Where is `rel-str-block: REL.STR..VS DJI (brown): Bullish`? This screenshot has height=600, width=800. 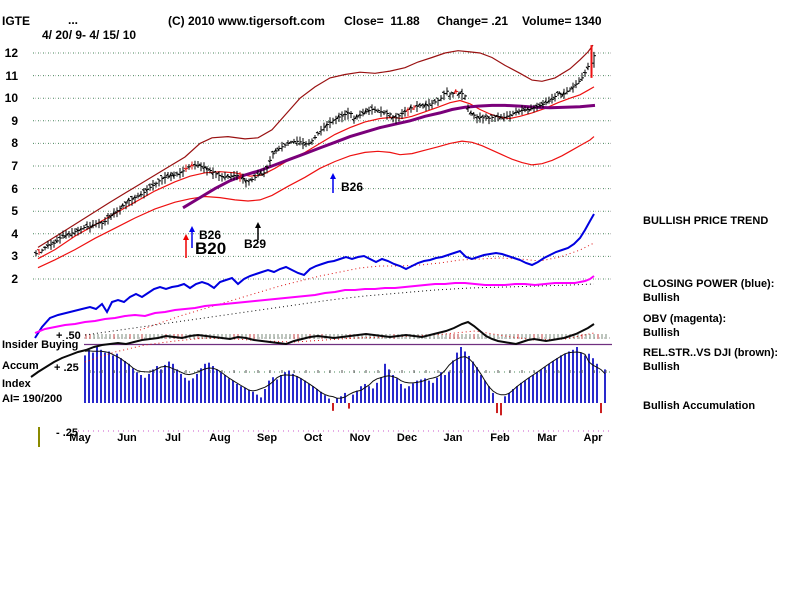 rel-str-block: REL.STR..VS DJI (brown): Bullish is located at coordinates (710, 360).